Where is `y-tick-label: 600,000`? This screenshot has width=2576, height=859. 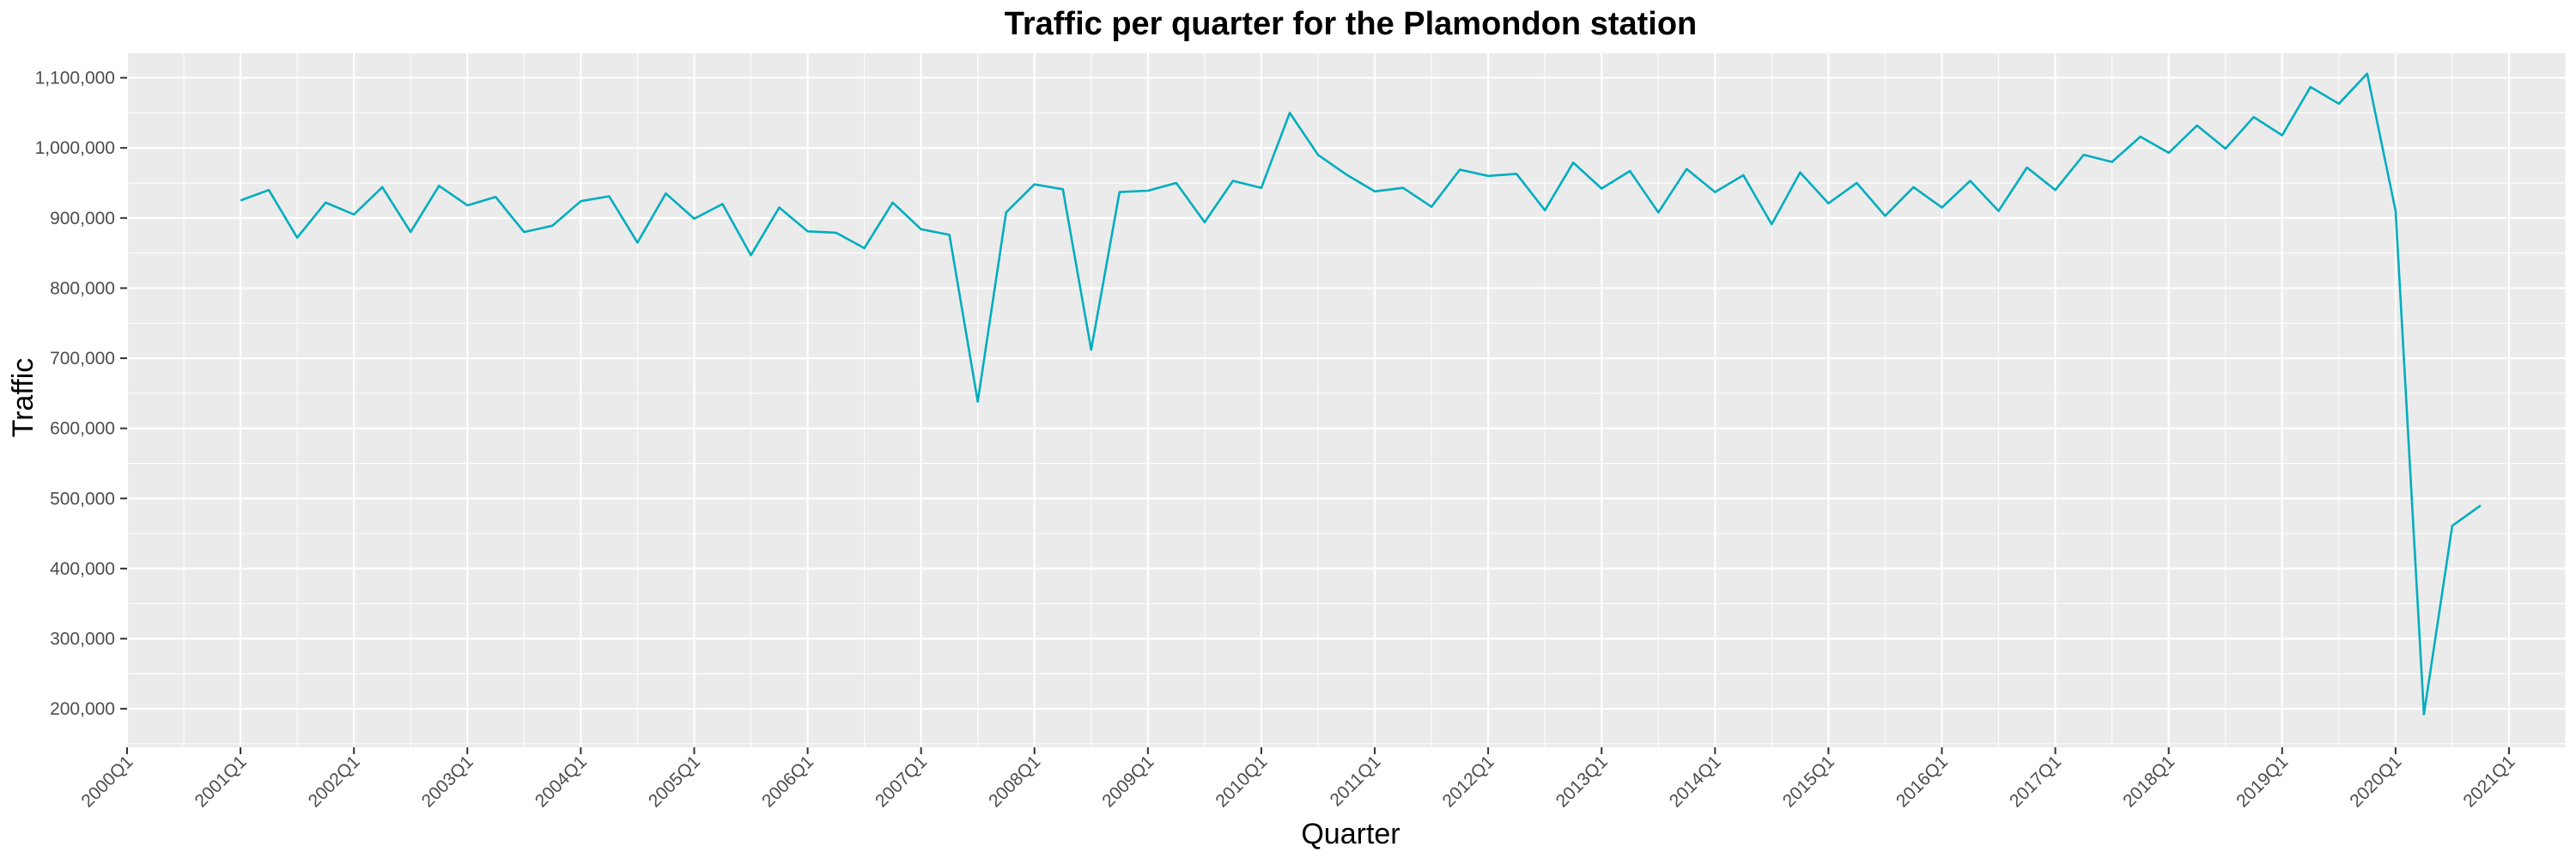
y-tick-label: 600,000 is located at coordinates (82, 429).